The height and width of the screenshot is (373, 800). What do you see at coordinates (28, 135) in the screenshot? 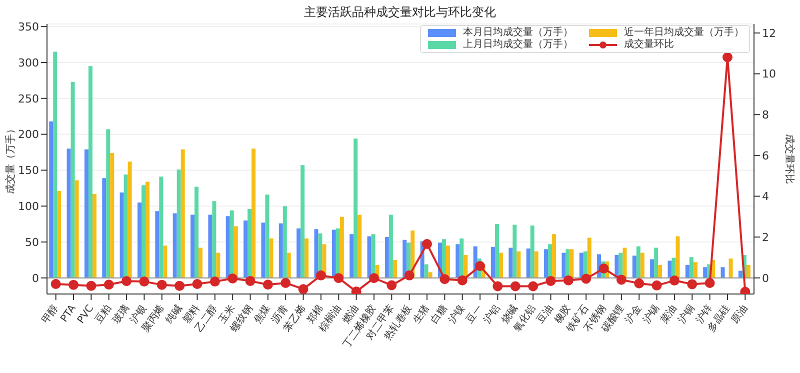
I see `y-tick-label: 200` at bounding box center [28, 135].